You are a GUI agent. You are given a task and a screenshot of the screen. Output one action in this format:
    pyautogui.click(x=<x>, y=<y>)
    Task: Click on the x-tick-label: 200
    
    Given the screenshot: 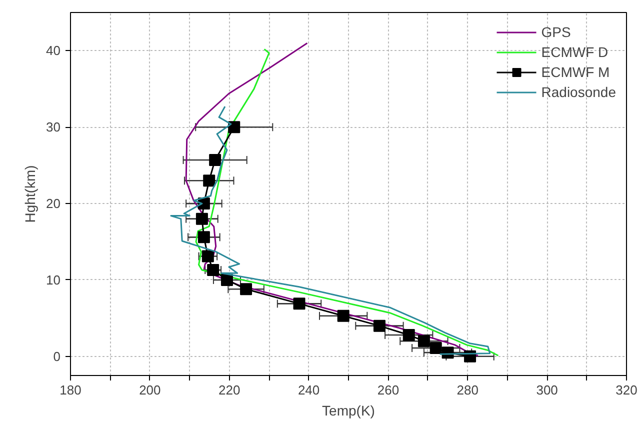 What is the action you would take?
    pyautogui.click(x=150, y=390)
    